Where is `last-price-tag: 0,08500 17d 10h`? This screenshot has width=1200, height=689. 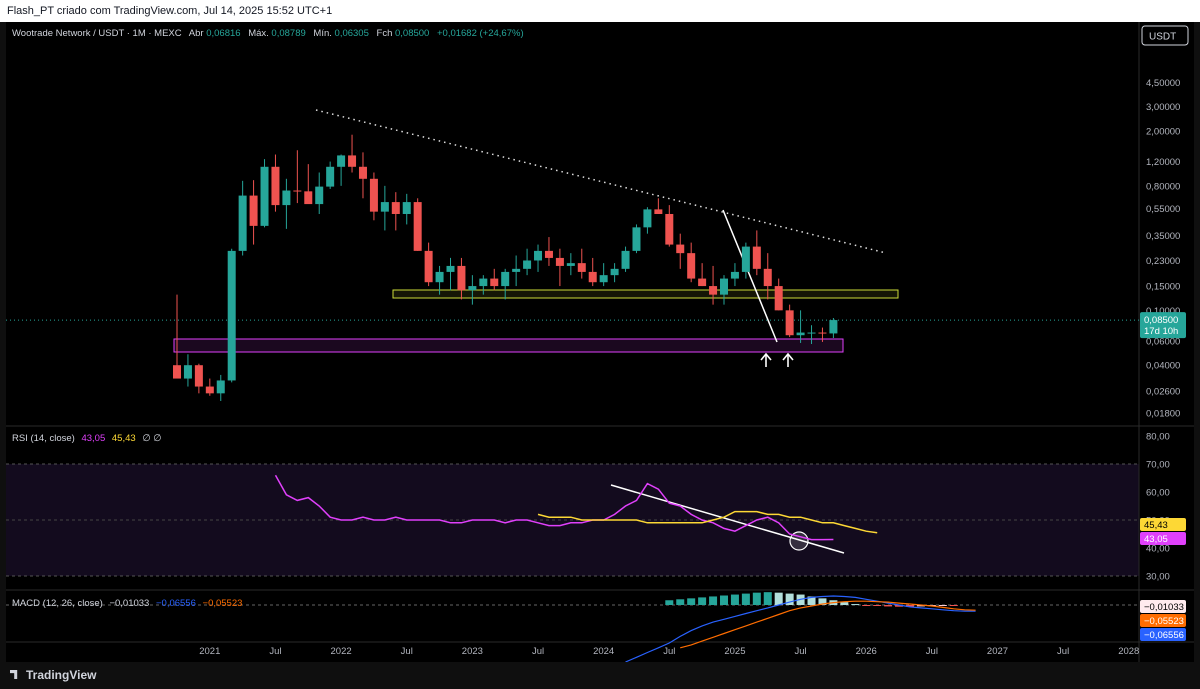 last-price-tag: 0,08500 17d 10h is located at coordinates (1163, 325).